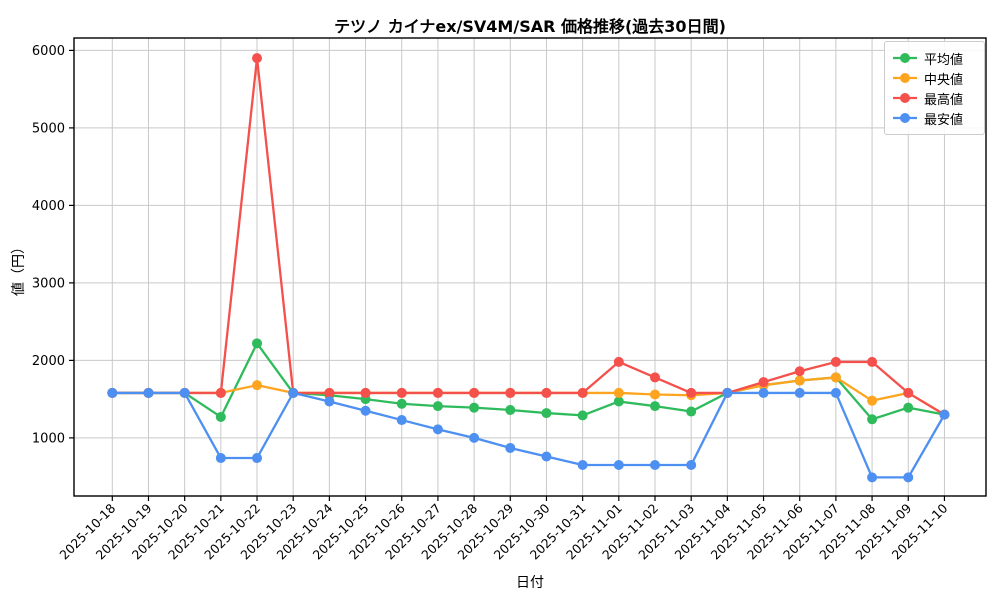  I want to click on legend-item: 最高値, so click(934, 98).